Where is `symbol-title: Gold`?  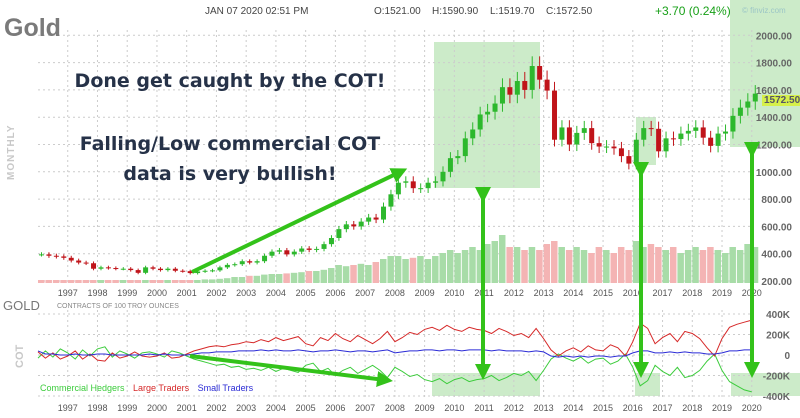 symbol-title: Gold is located at coordinates (32, 28).